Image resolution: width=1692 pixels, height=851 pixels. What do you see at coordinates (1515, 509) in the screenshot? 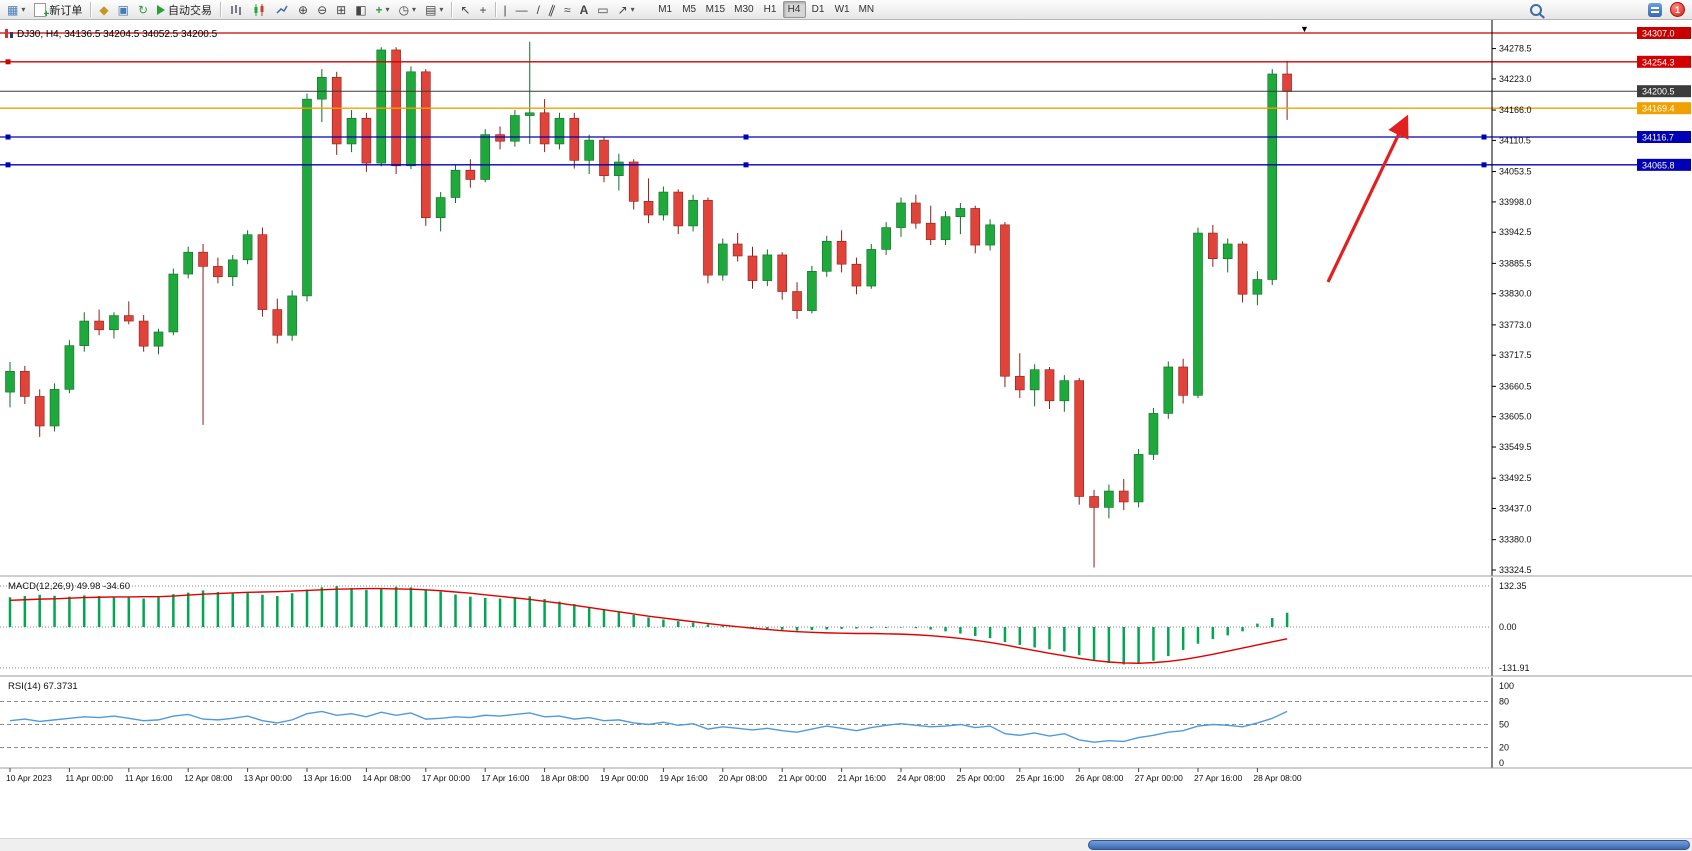
I see `svg-text: 33437.0` at bounding box center [1515, 509].